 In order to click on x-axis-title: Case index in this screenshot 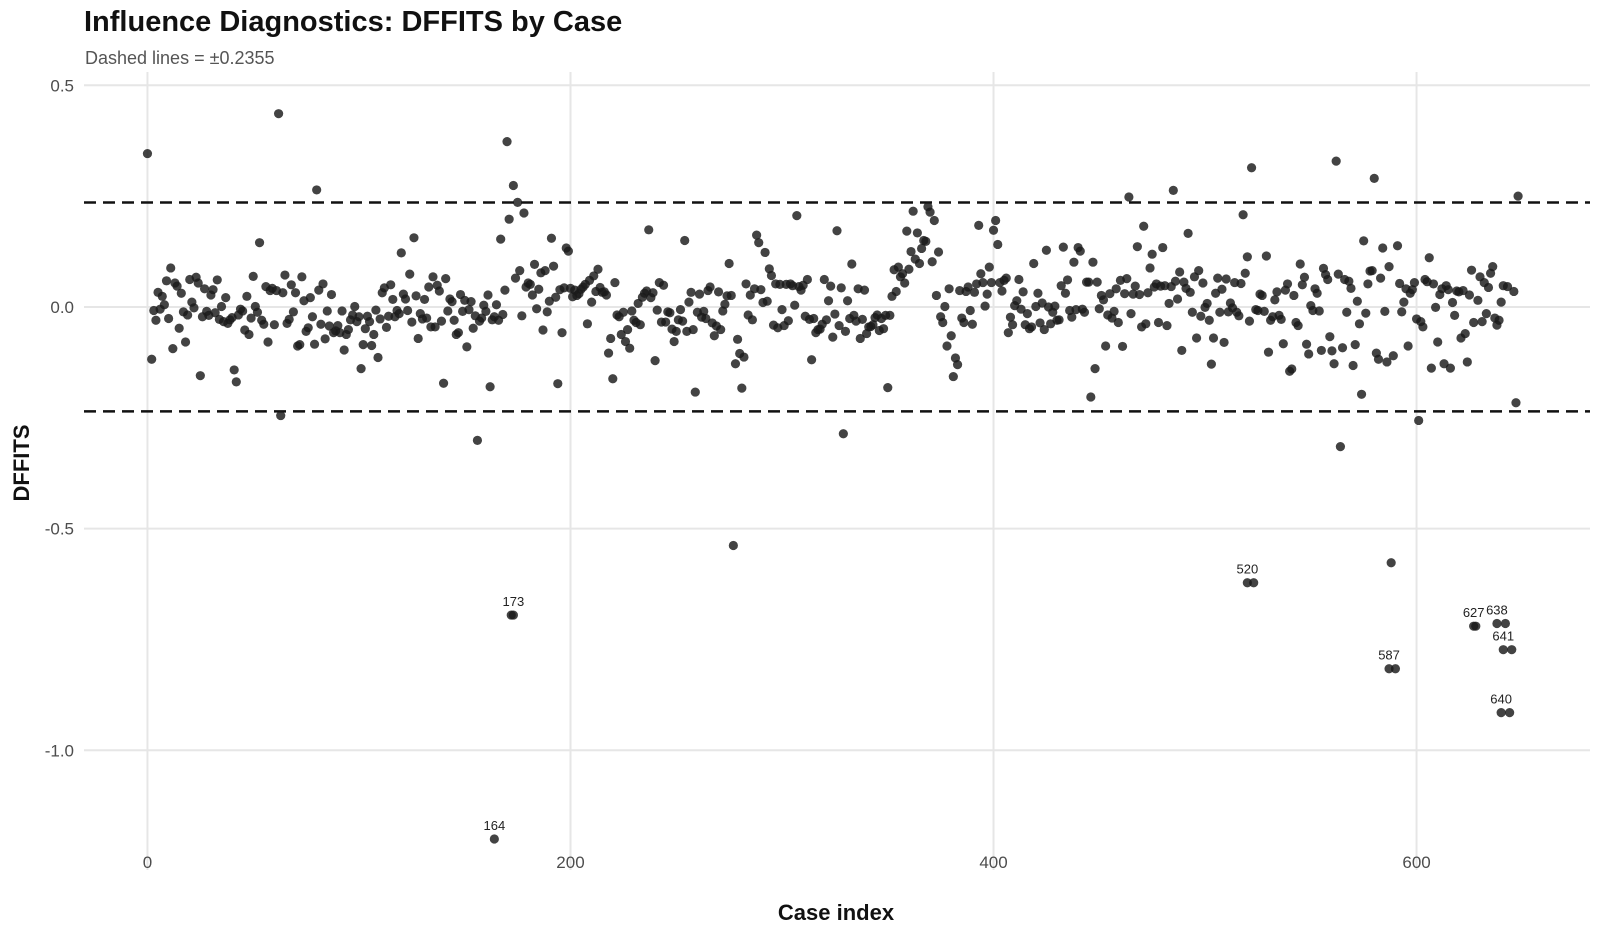, I will do `click(836, 912)`.